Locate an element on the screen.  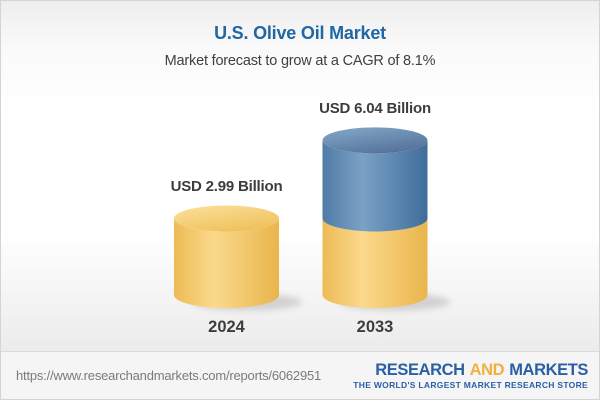
axis-label-2024: 2024 is located at coordinates (226, 327).